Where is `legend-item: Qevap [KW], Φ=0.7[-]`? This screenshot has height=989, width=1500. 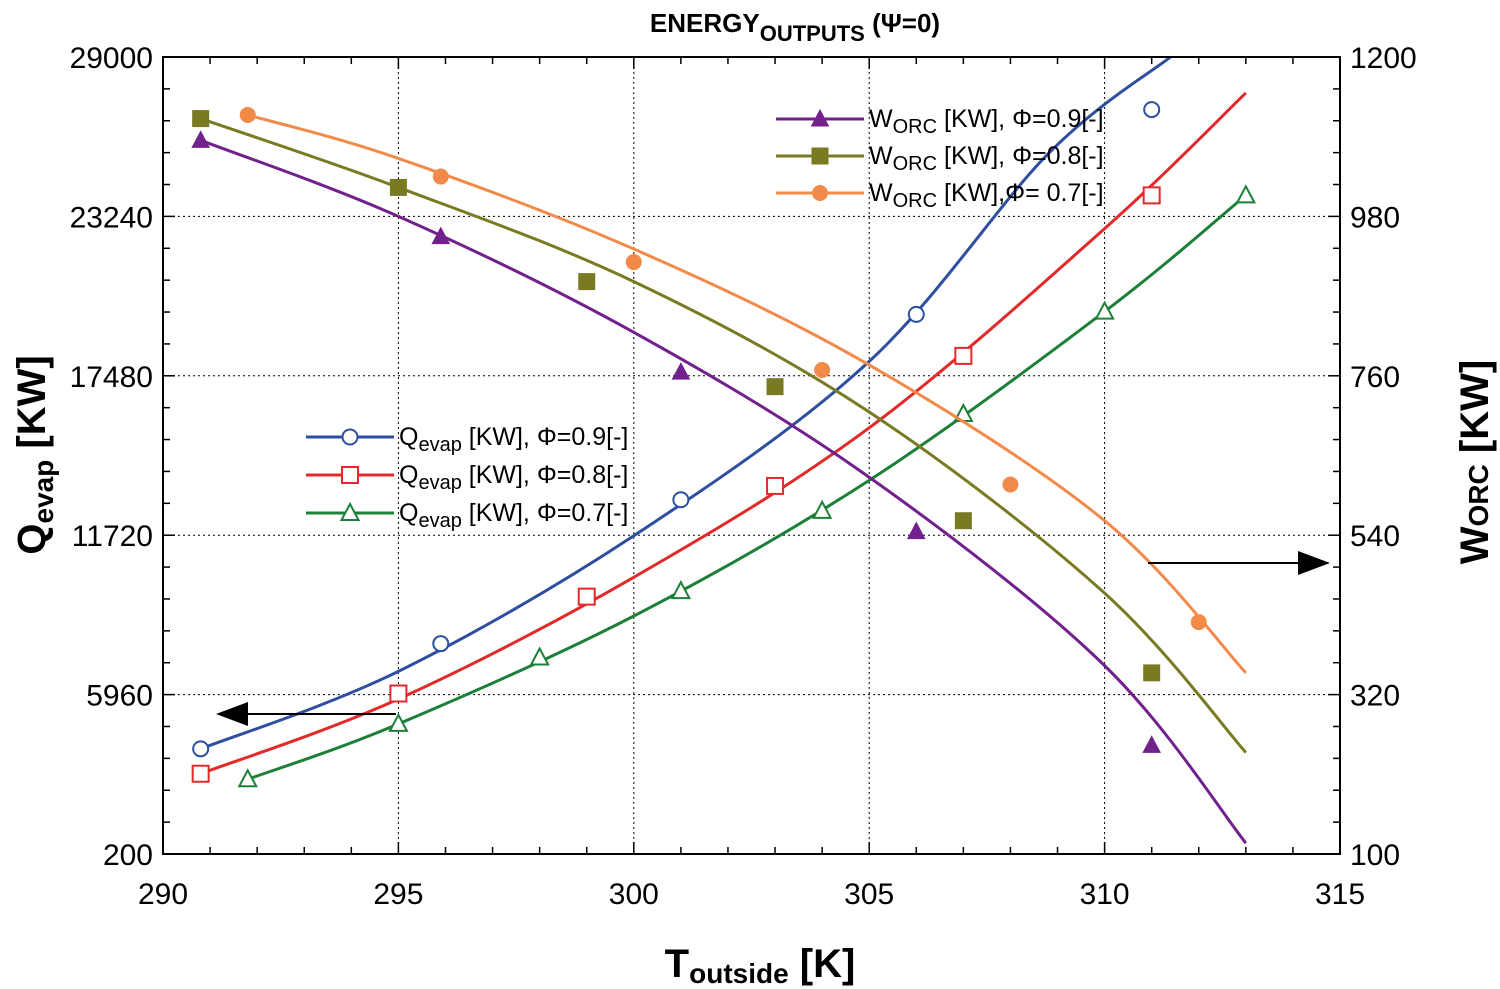
legend-item: Qevap [KW], Φ=0.7[-] is located at coordinates (467, 515).